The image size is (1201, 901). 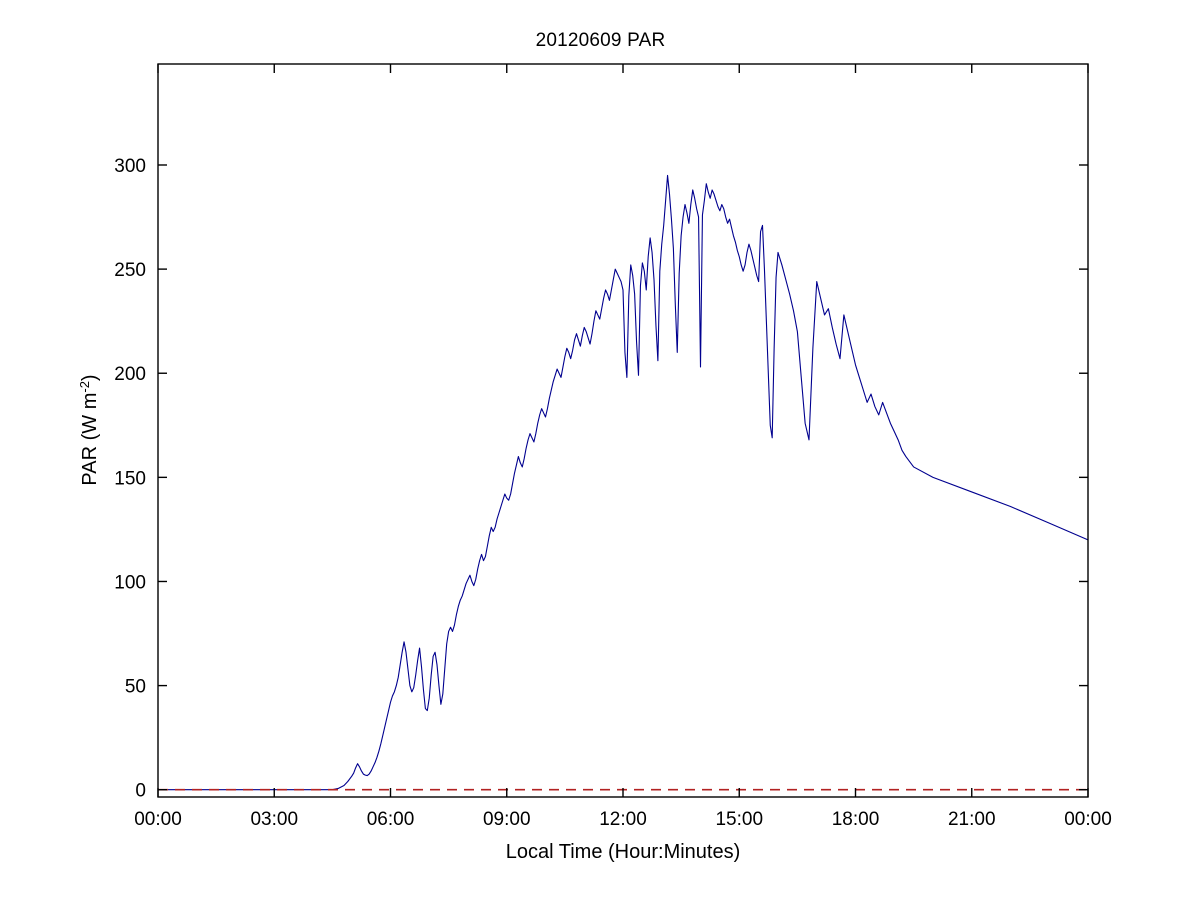 What do you see at coordinates (130, 582) in the screenshot?
I see `y-tick-label: 100` at bounding box center [130, 582].